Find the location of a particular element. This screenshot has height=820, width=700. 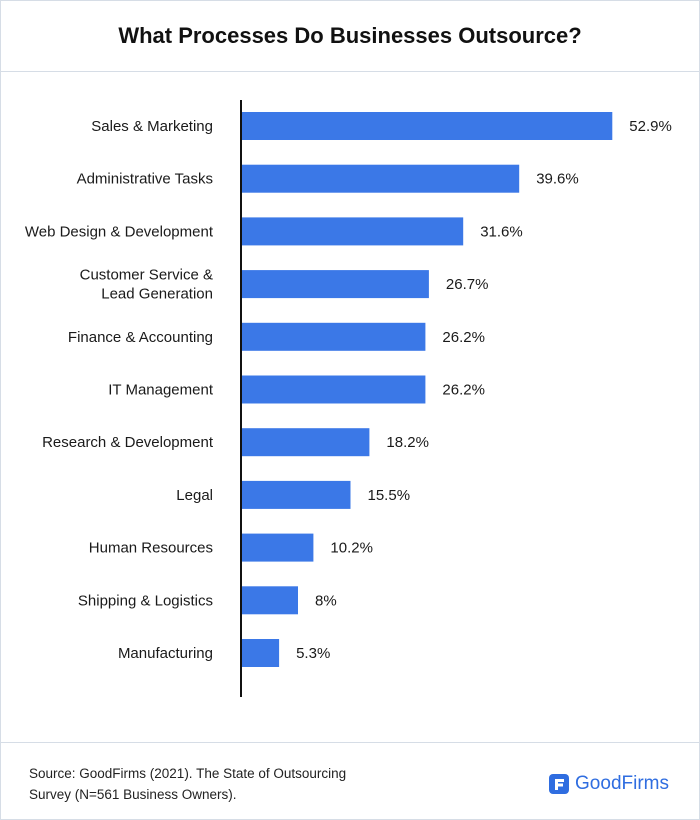

bar-value-label: 8% is located at coordinates (326, 600).